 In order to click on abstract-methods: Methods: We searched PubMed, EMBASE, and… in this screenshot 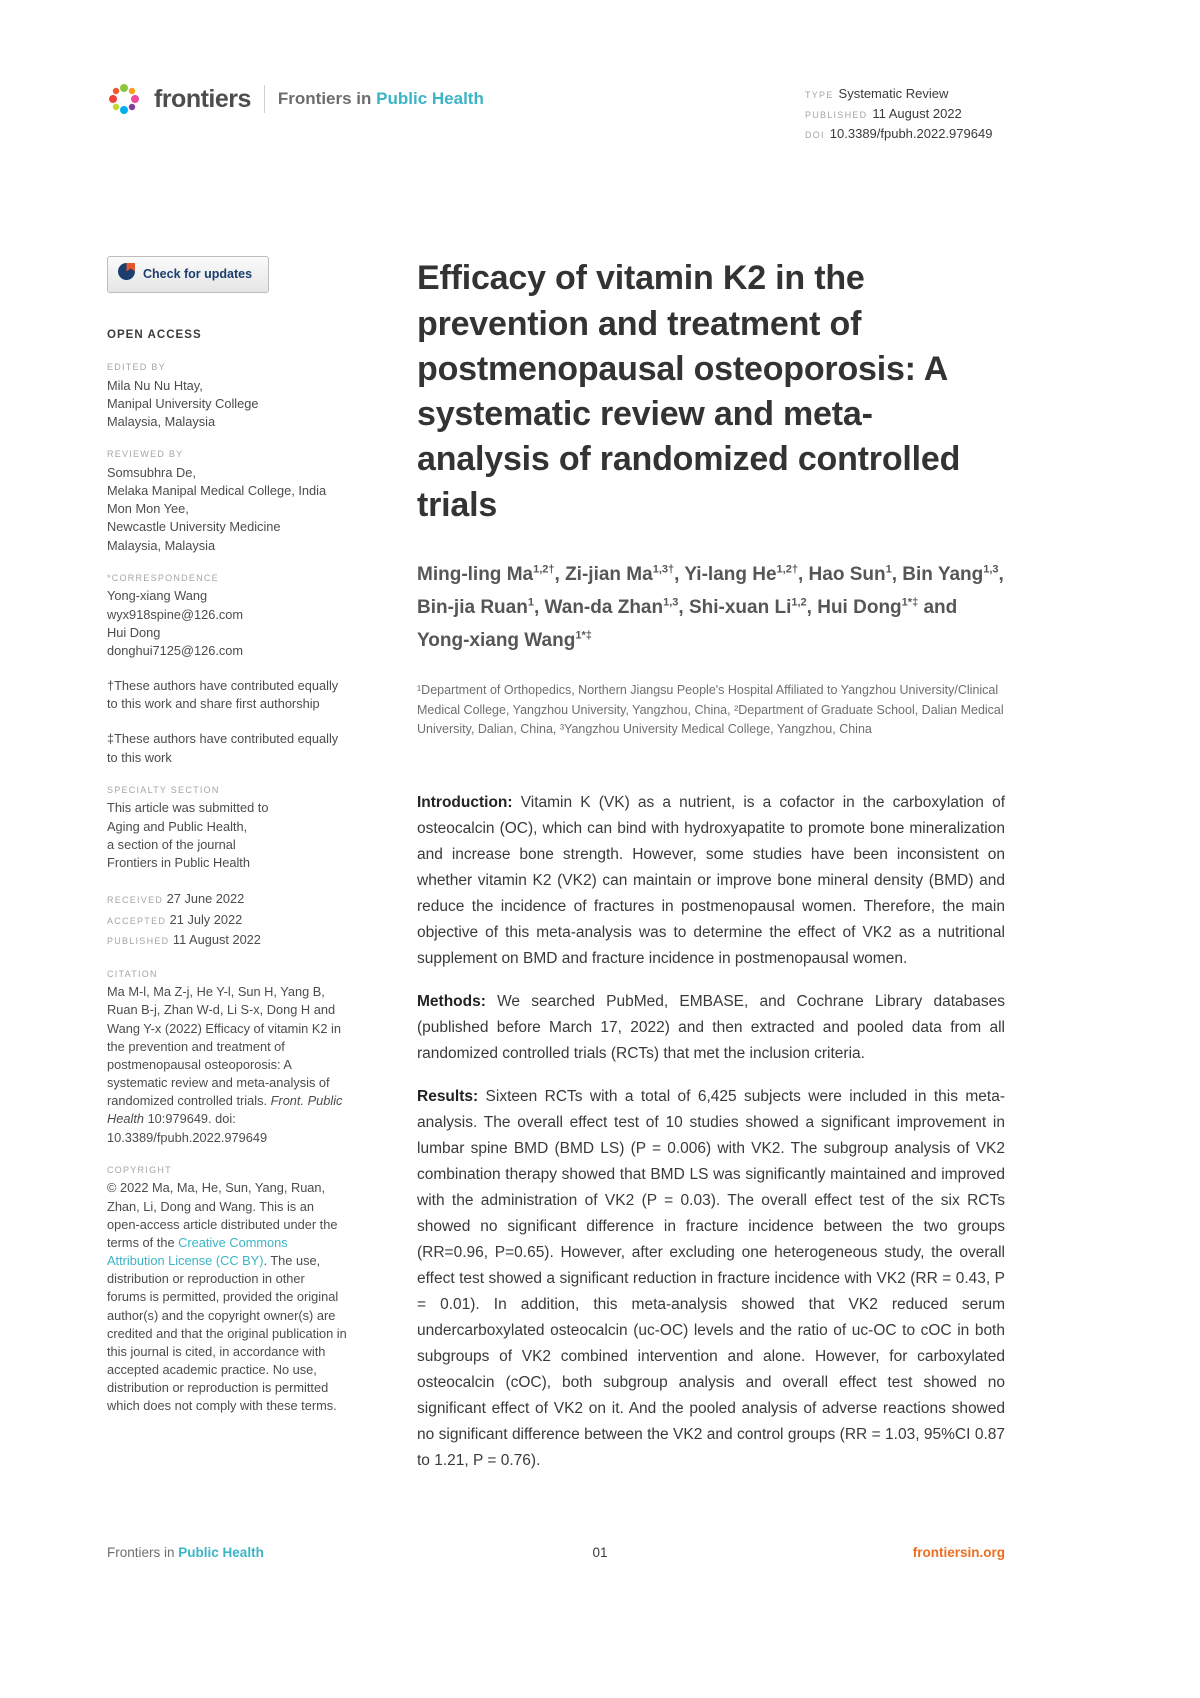, I will do `click(711, 1028)`.